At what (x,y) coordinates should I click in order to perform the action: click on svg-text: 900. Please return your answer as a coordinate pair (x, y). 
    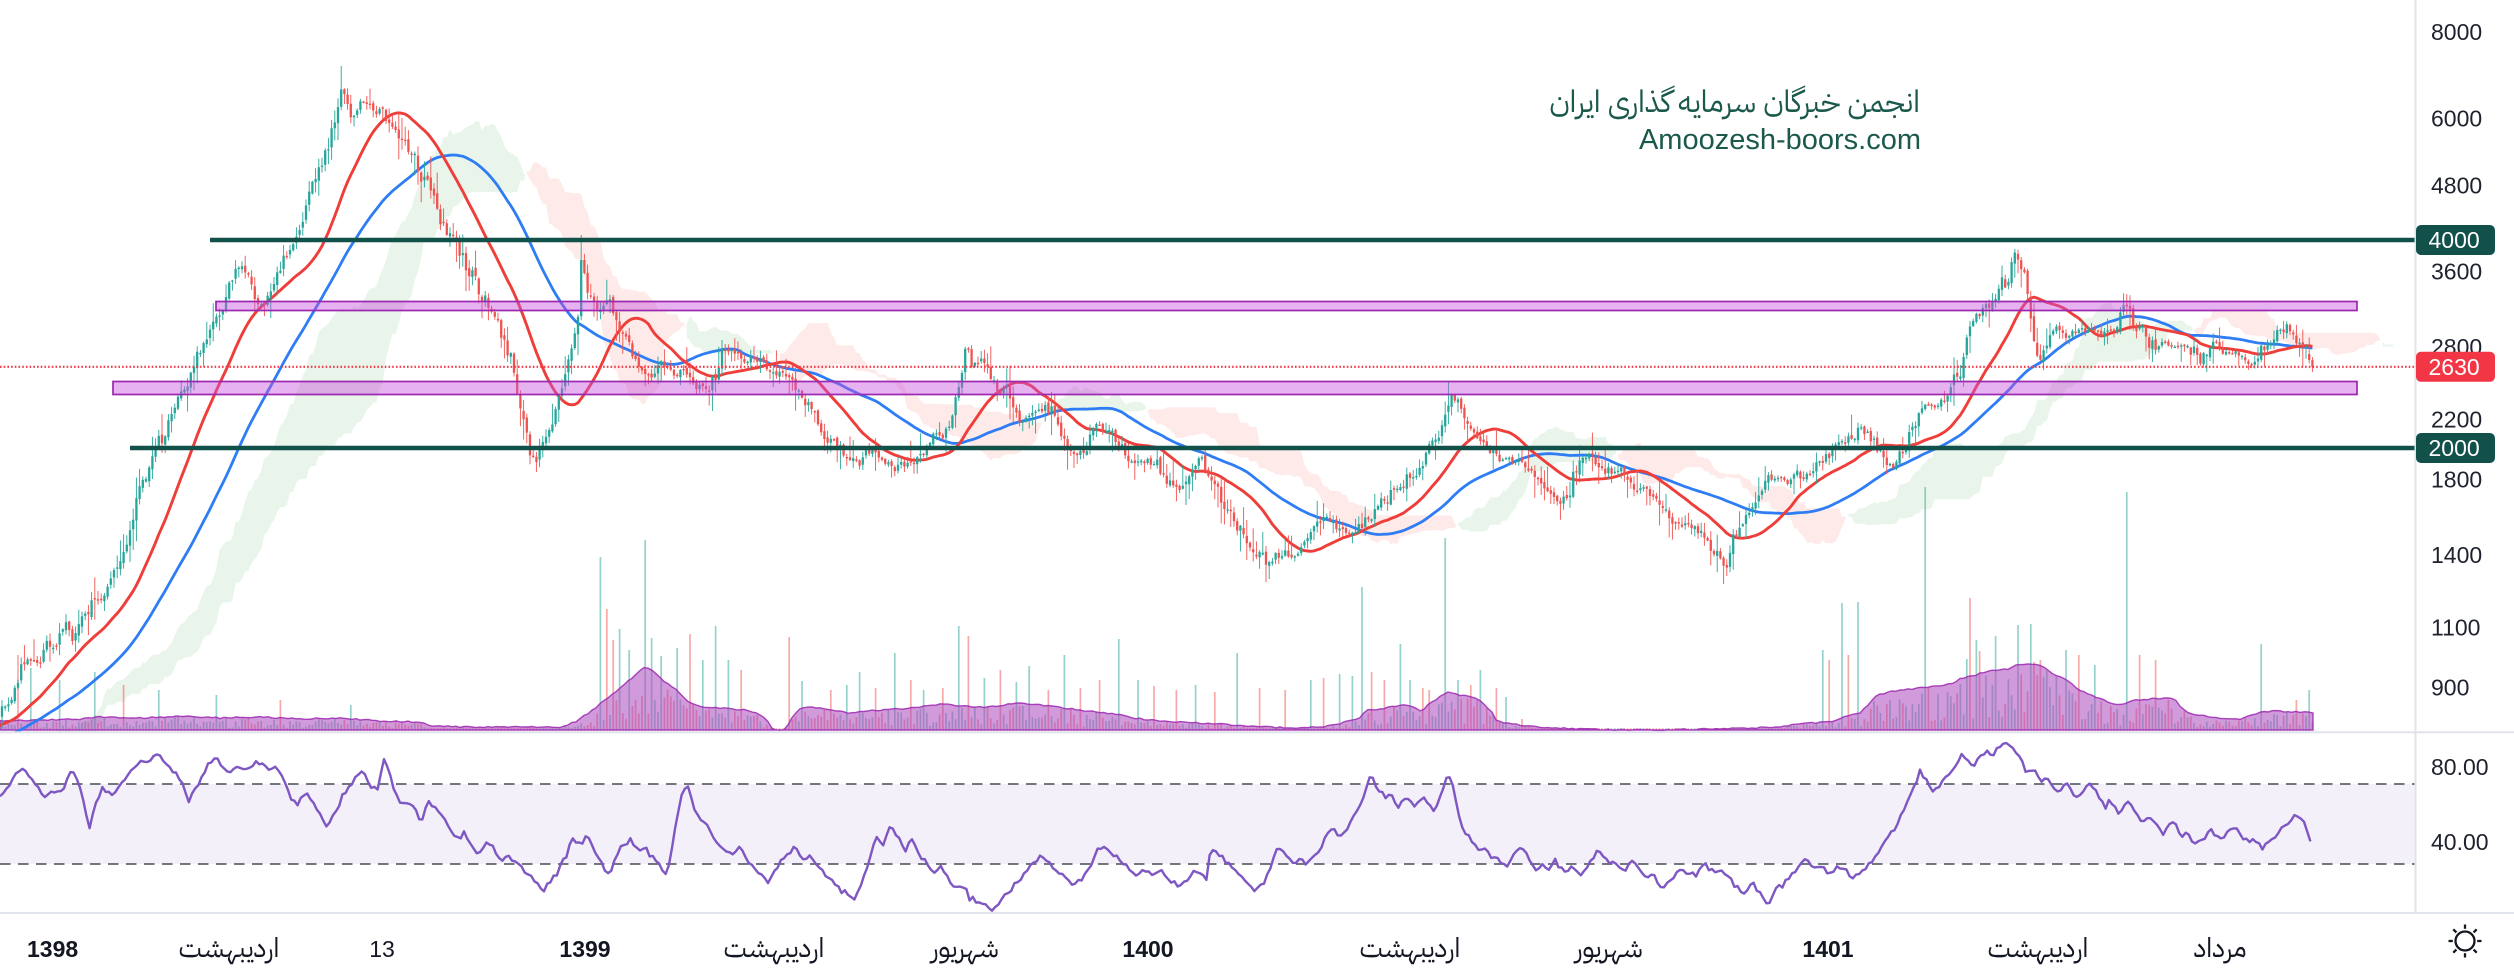
    Looking at the image, I should click on (2450, 688).